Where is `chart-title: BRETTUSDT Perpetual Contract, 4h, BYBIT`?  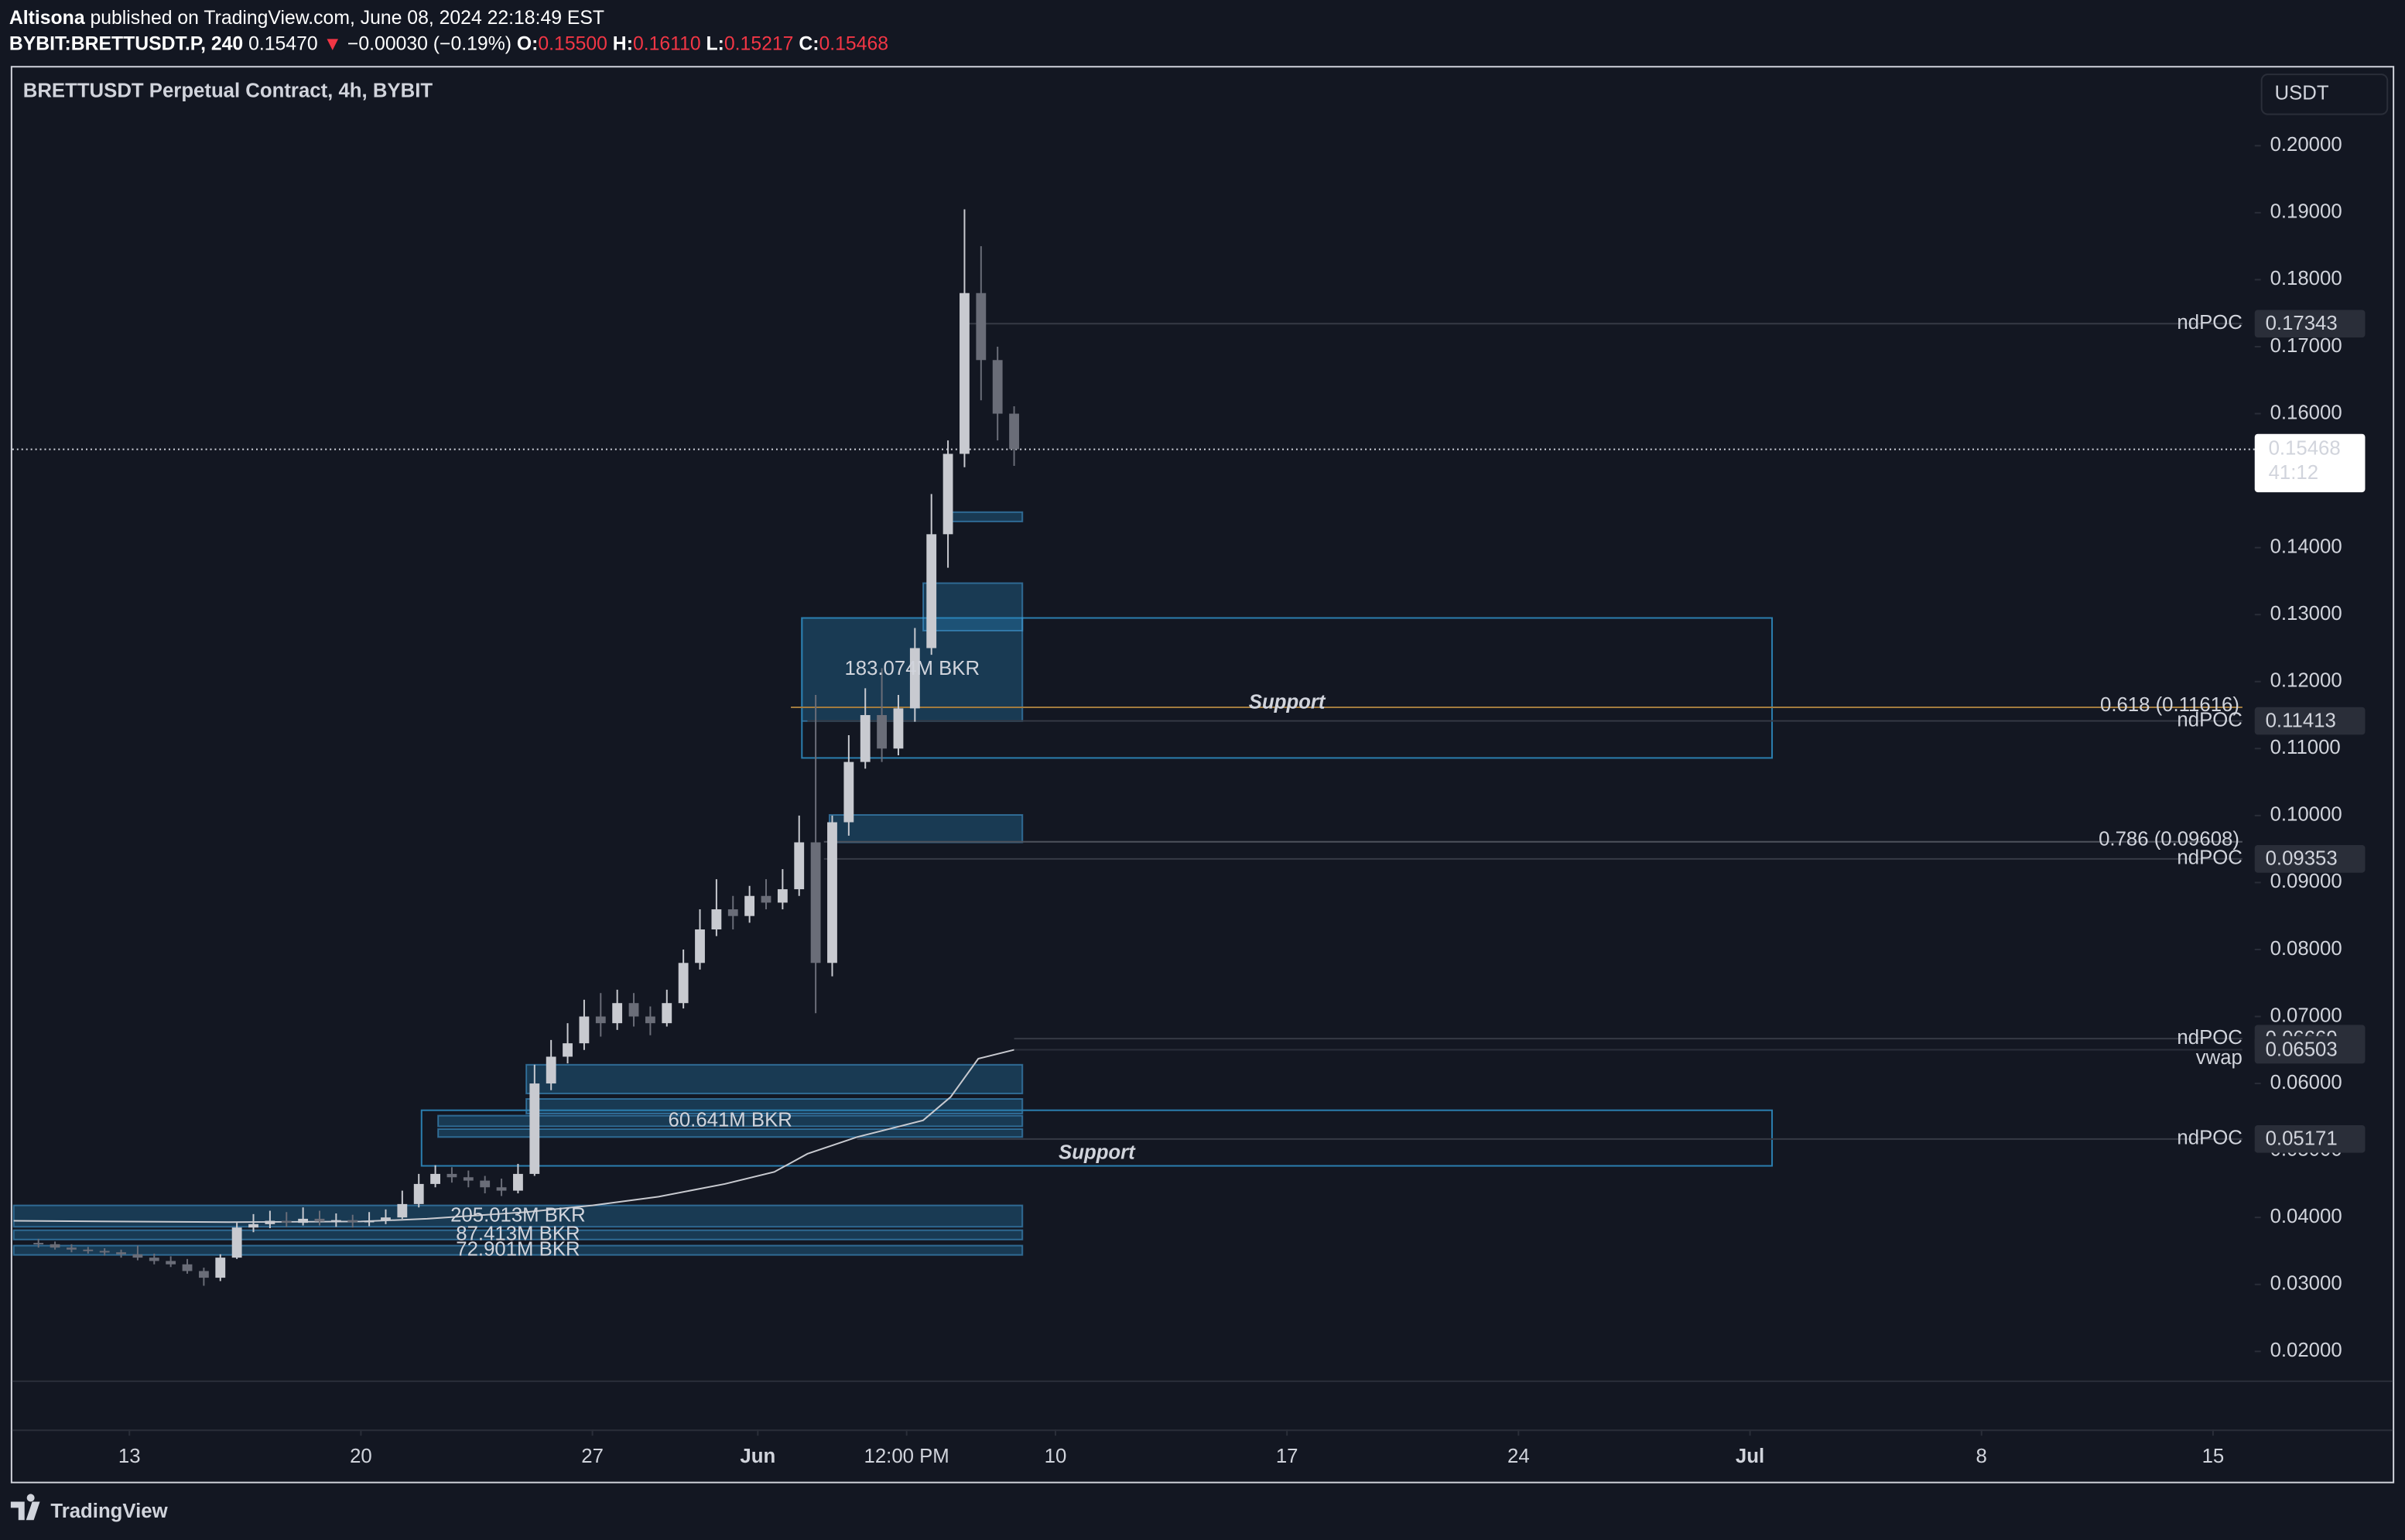
chart-title: BRETTUSDT Perpetual Contract, 4h, BYBIT is located at coordinates (228, 91).